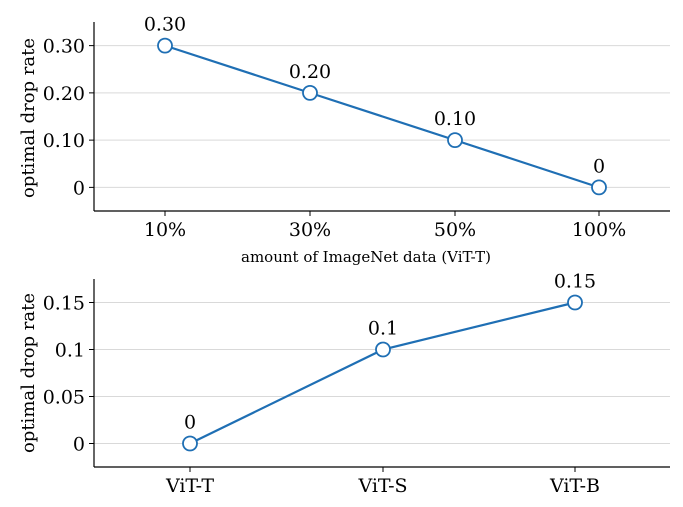 Image resolution: width=683 pixels, height=507 pixels. I want to click on top-y-tick-label: 0, so click(79, 188).